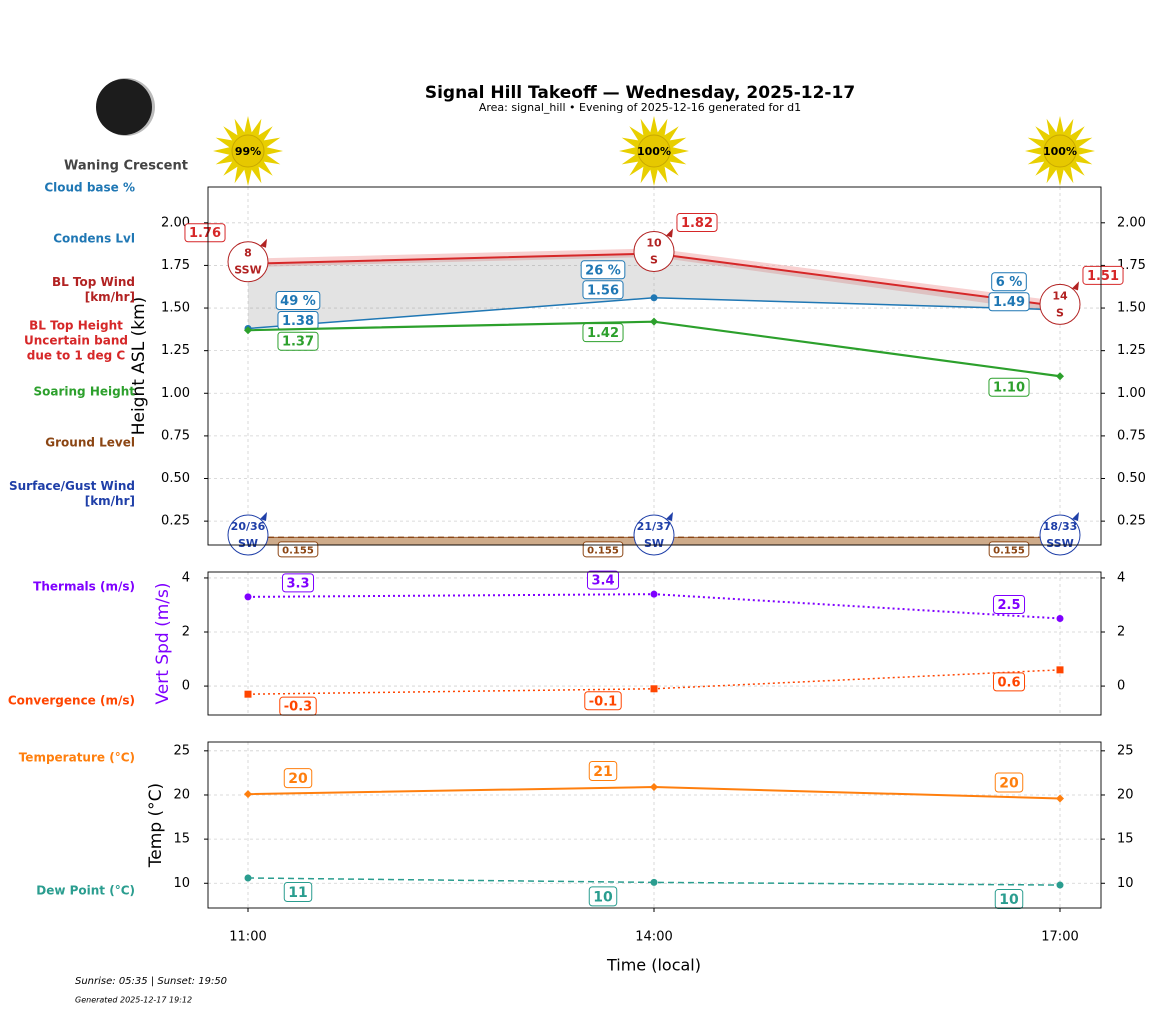 Image resolution: width=1156 pixels, height=1011 pixels. I want to click on moon-phase: Waning Crescent, so click(126, 166).